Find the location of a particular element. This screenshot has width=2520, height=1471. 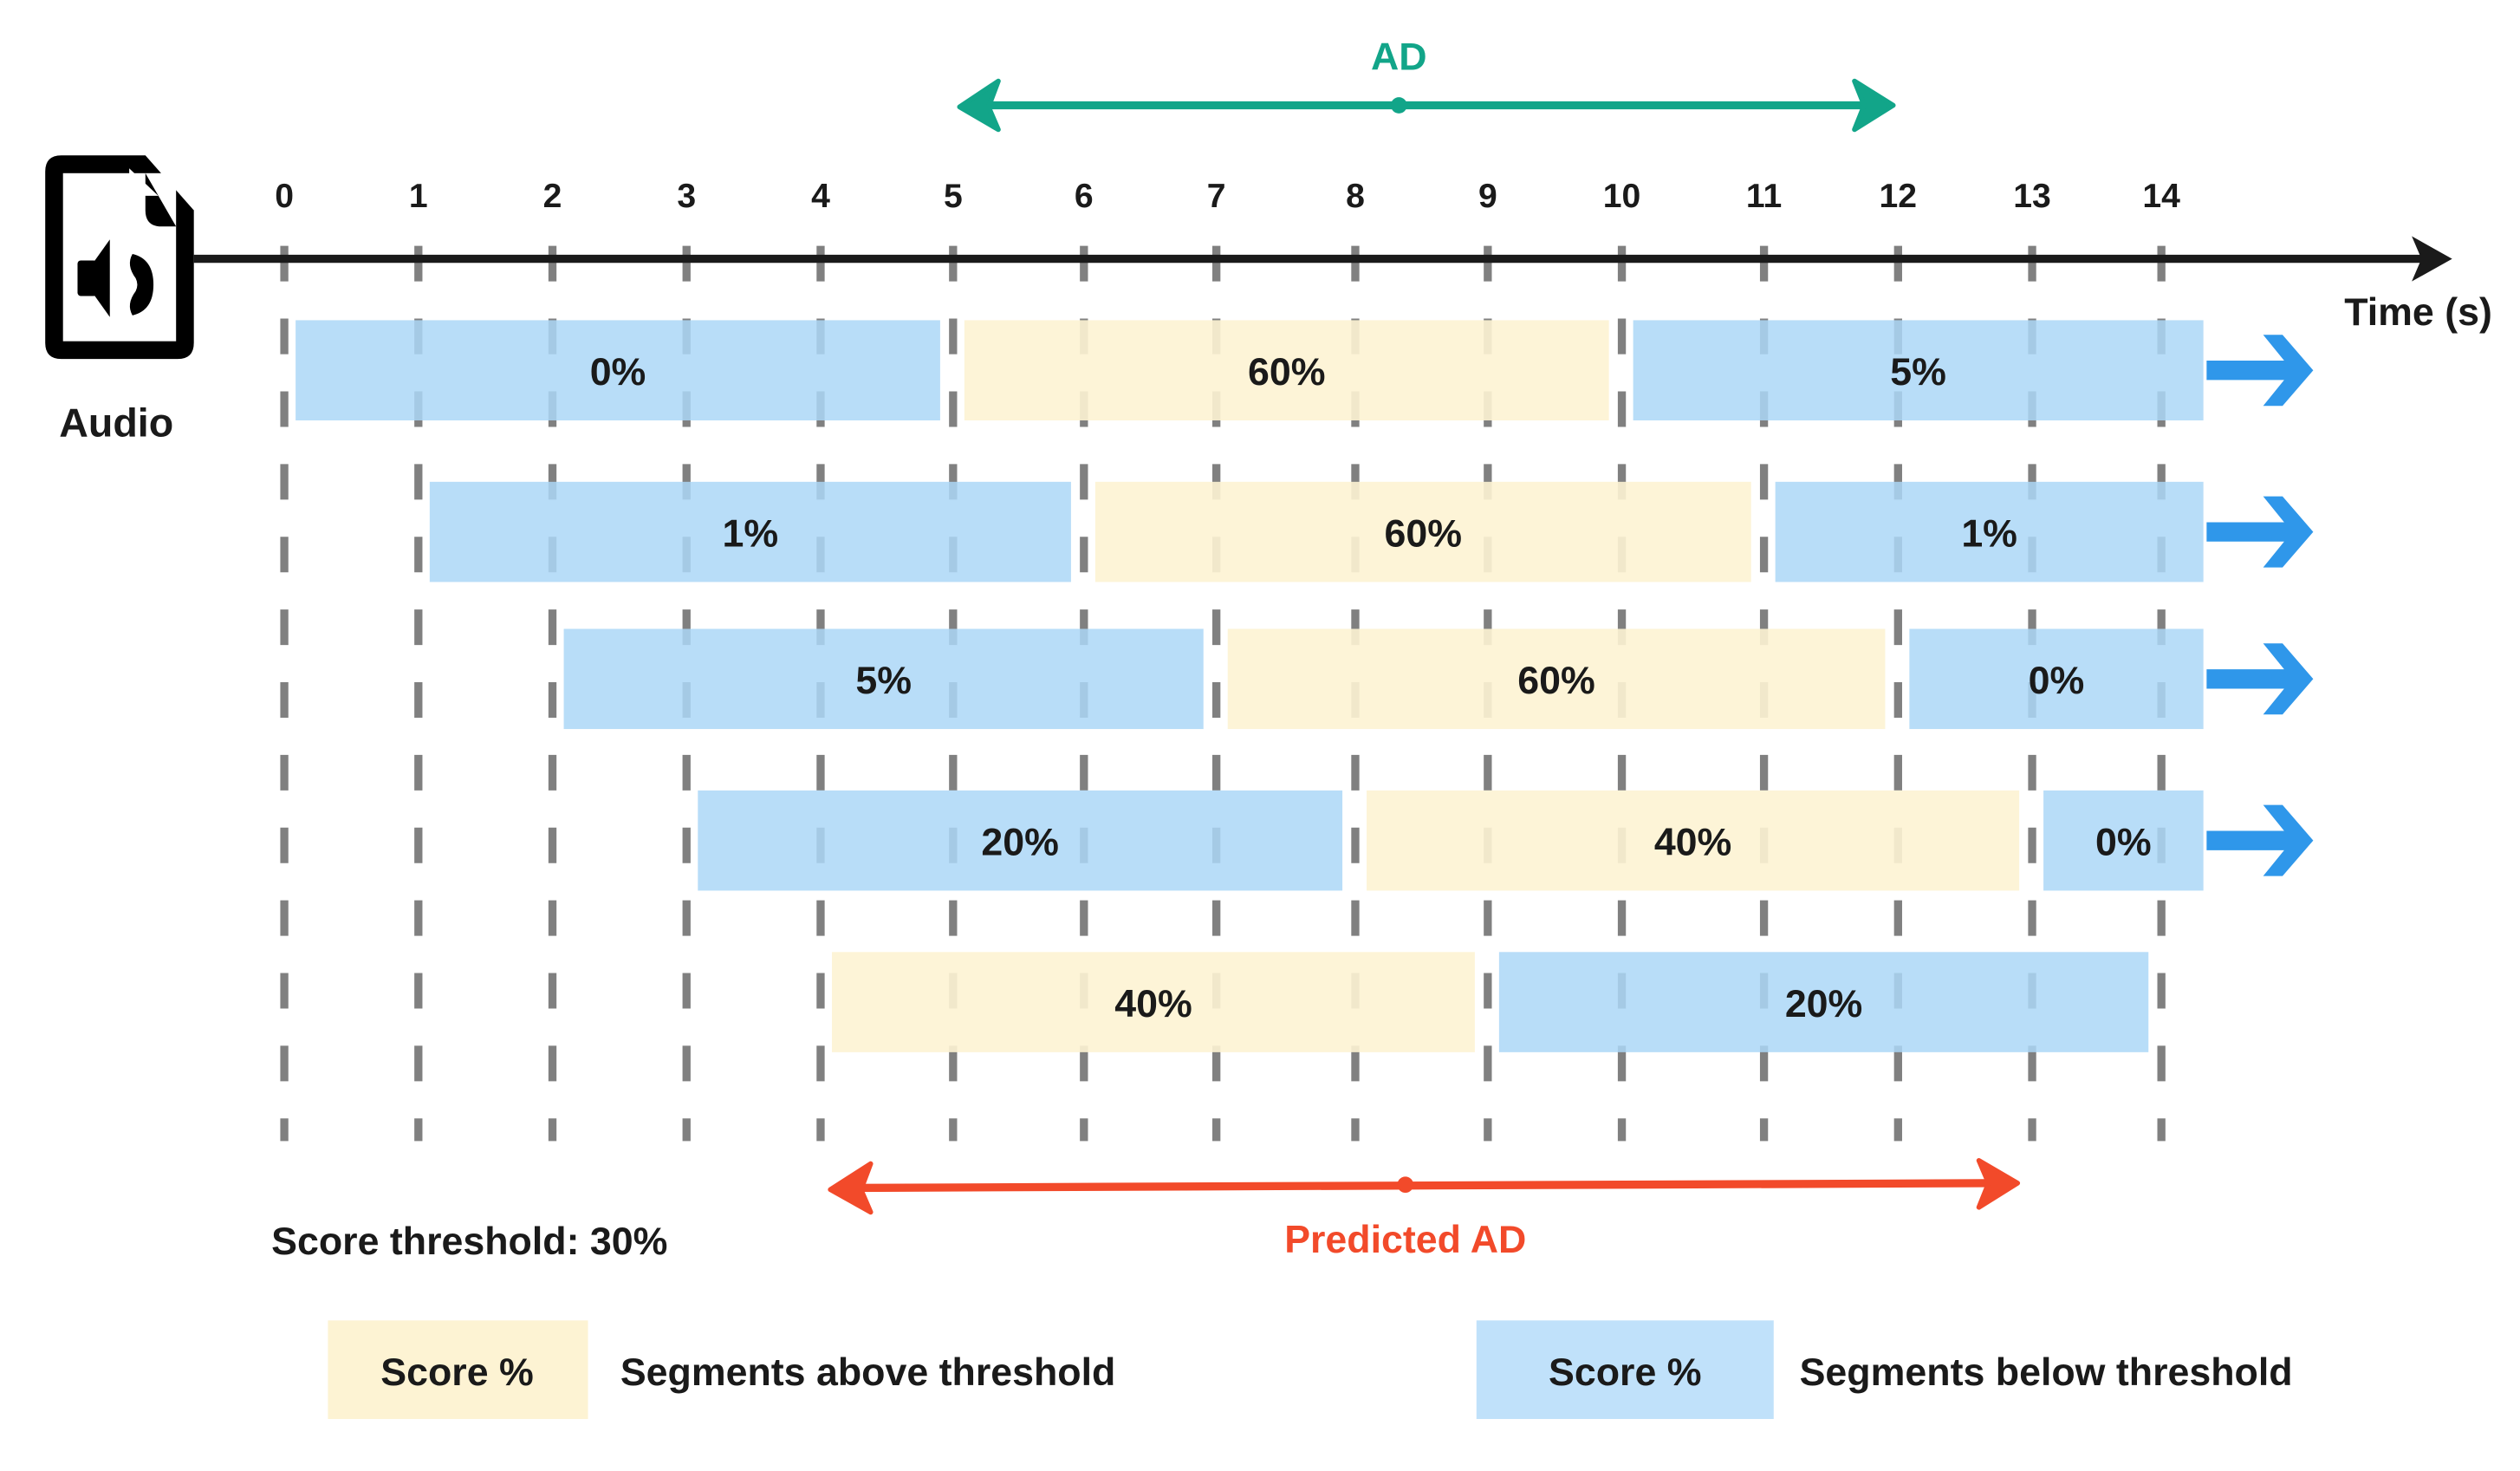

tick-label: 13 is located at coordinates (2032, 196).